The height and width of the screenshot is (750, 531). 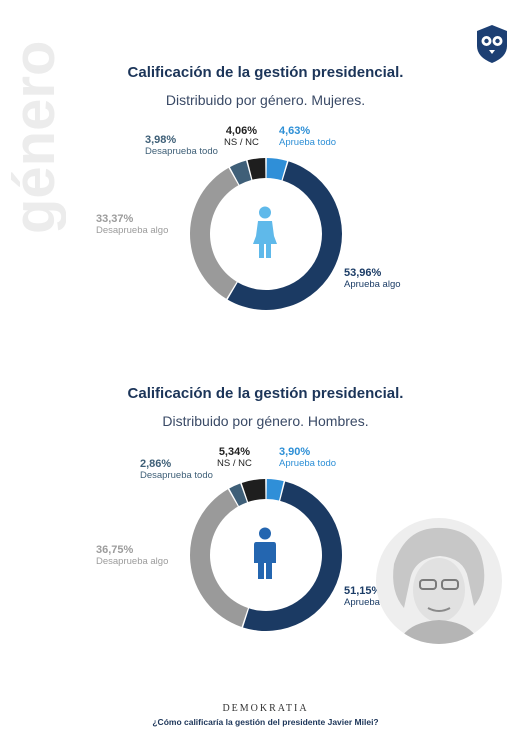 I want to click on label-desaprueba-algo: 36,75% Desaprueba algo, so click(x=132, y=556).